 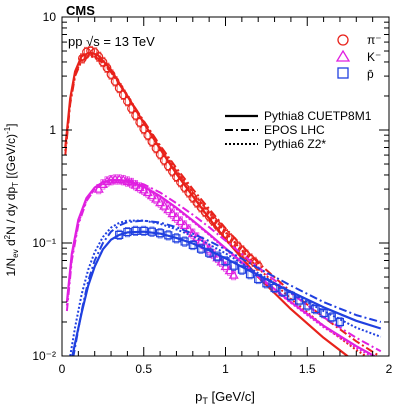 What do you see at coordinates (389, 369) in the screenshot?
I see `x-tick-label: 2` at bounding box center [389, 369].